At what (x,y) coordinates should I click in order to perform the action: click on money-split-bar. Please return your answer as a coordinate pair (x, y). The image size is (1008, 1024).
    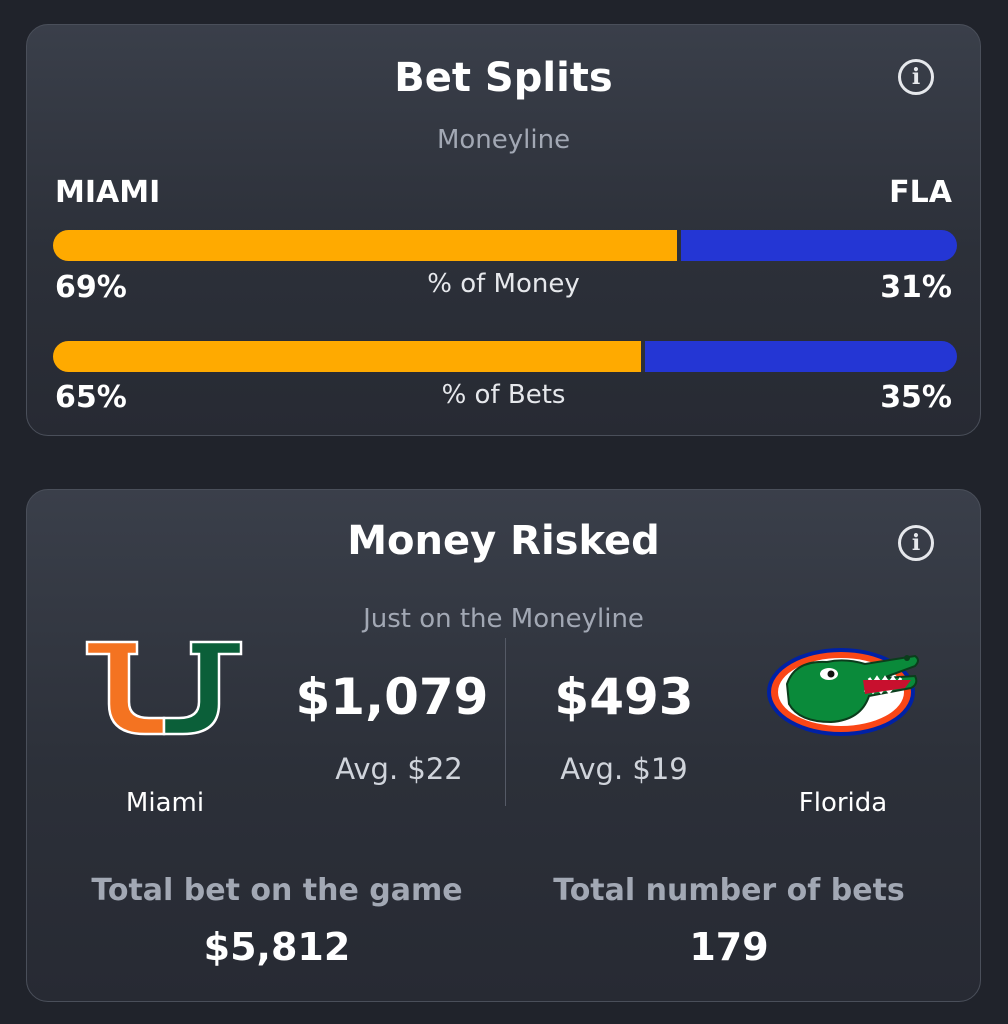
    Looking at the image, I should click on (505, 245).